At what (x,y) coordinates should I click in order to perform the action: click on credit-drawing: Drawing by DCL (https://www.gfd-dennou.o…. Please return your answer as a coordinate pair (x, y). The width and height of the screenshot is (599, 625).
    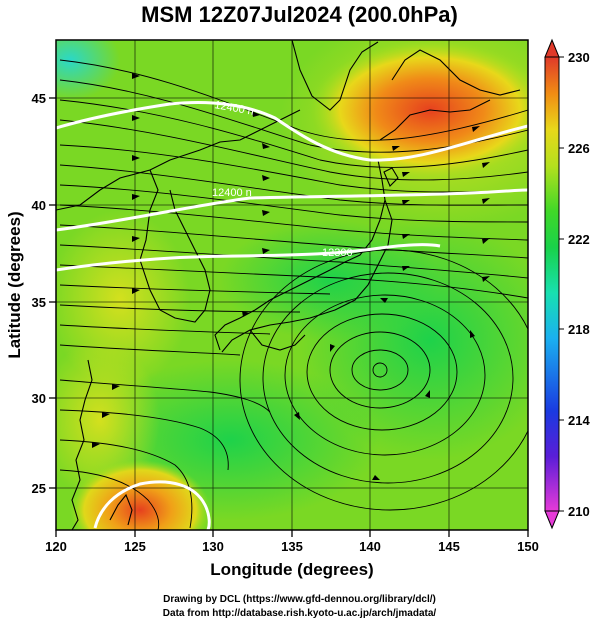
    Looking at the image, I should click on (299, 599).